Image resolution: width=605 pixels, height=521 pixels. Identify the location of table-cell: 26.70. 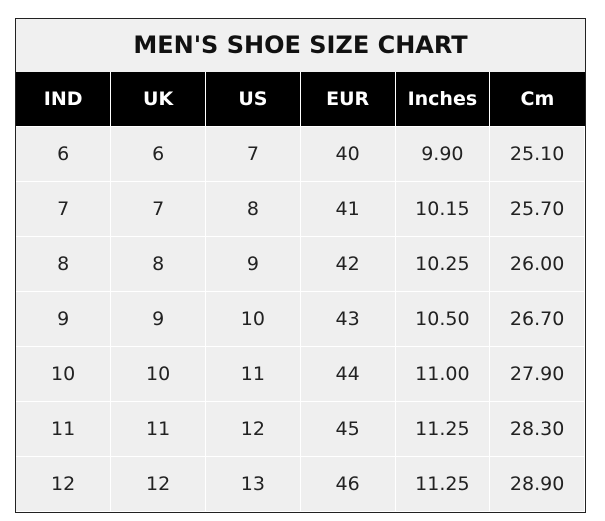
(537, 319).